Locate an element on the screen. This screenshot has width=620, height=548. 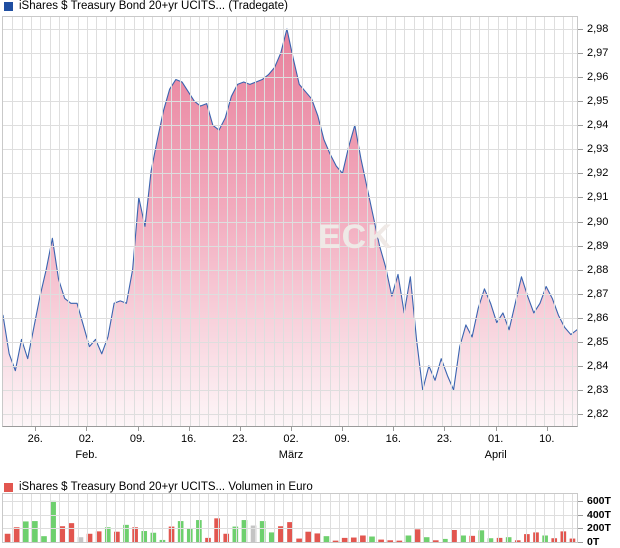
y-tick-label: 2,82 is located at coordinates (598, 413).